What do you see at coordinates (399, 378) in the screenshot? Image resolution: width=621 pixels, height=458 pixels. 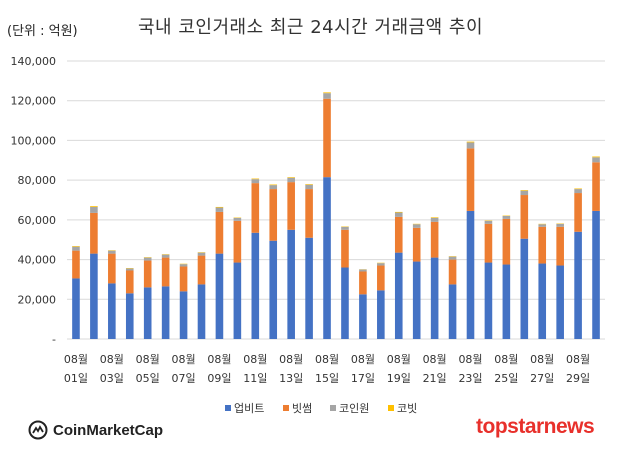 I see `x-tick-label-day: 19일` at bounding box center [399, 378].